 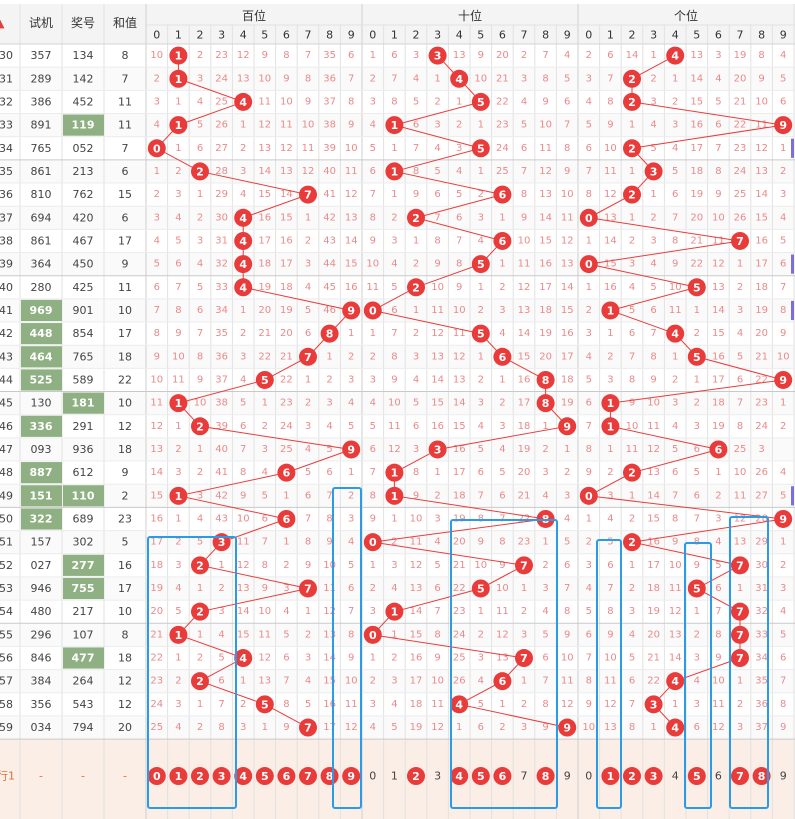 What do you see at coordinates (783, 519) in the screenshot?
I see `hit-ball-label: 9` at bounding box center [783, 519].